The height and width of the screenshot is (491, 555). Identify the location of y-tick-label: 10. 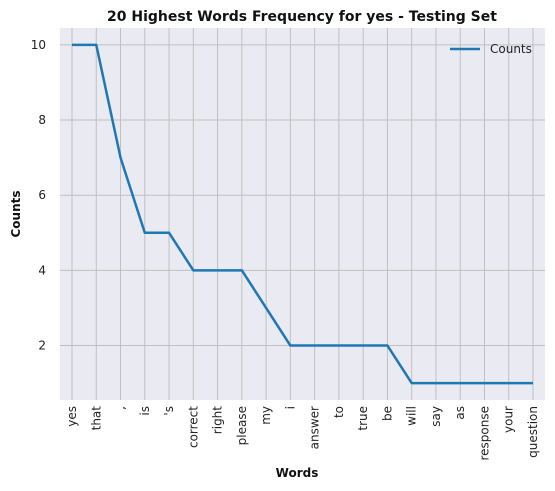
(38, 45).